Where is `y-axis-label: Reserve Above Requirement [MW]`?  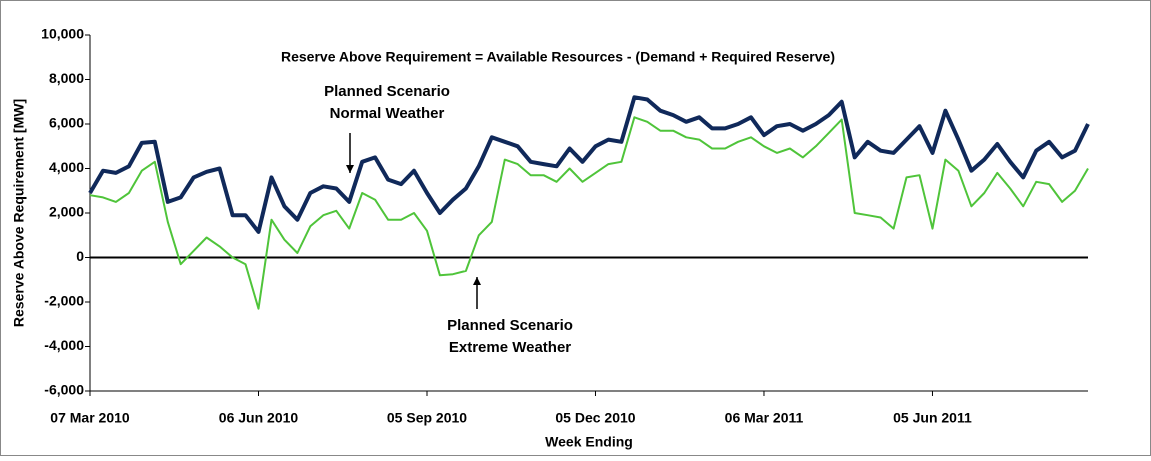 y-axis-label: Reserve Above Requirement [MW] is located at coordinates (19, 213).